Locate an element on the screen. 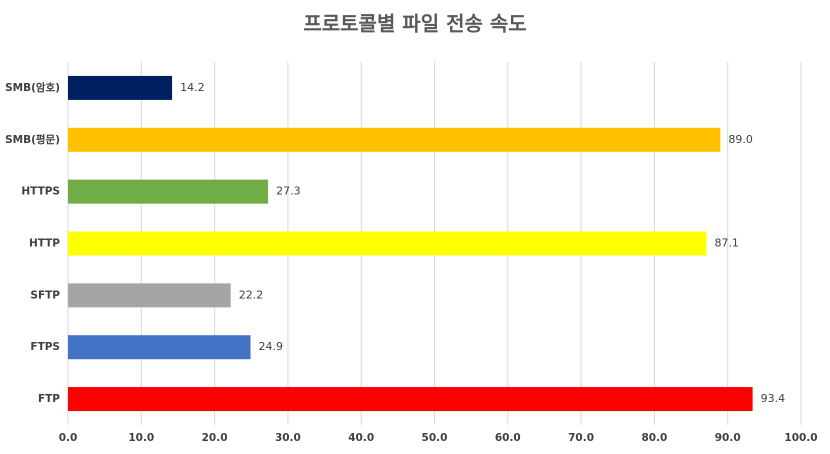 The width and height of the screenshot is (830, 454). y-tick-label: HTTP is located at coordinates (44, 244).